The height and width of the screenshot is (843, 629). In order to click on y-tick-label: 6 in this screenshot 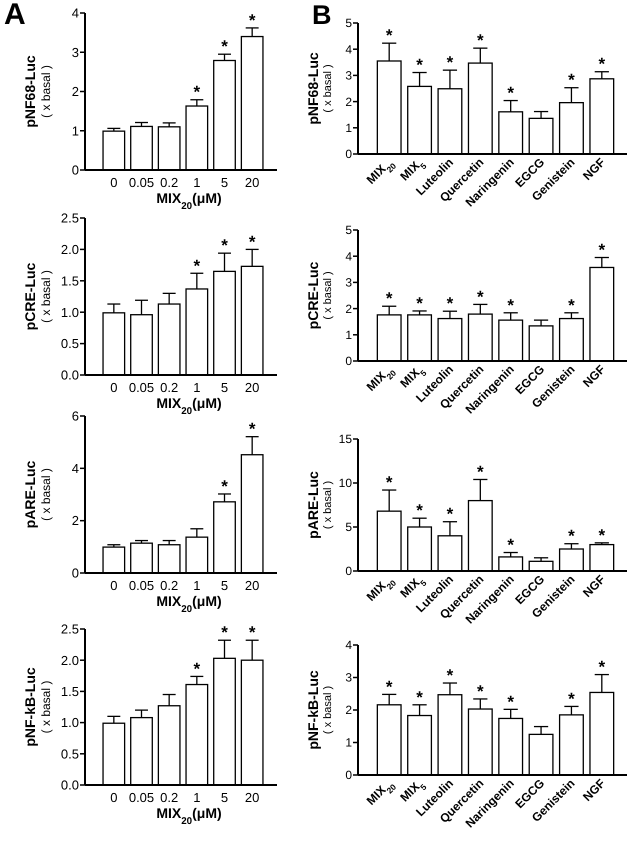, I will do `click(75, 416)`.